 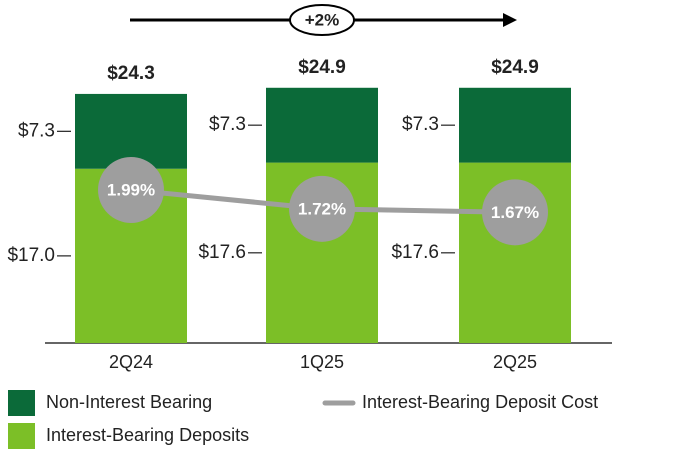 I want to click on x-tick-label: 1Q25, so click(x=322, y=362).